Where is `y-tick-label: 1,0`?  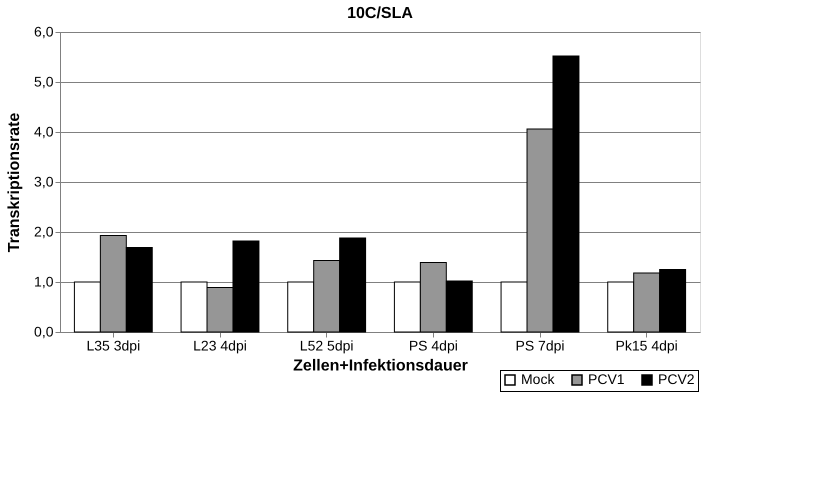
y-tick-label: 1,0 is located at coordinates (44, 282).